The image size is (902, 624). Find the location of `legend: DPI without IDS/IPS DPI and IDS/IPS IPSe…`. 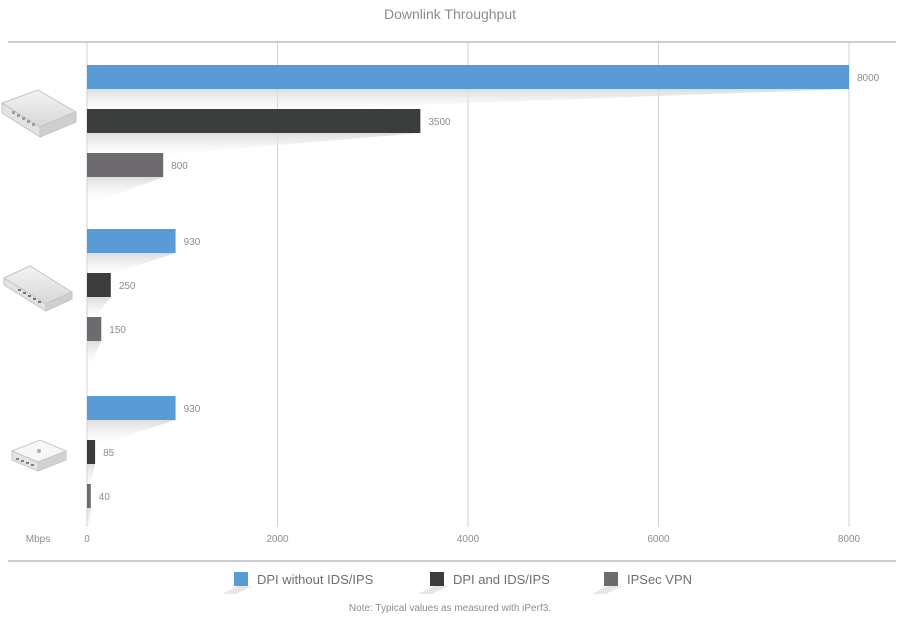

legend: DPI without IDS/IPS DPI and IDS/IPS IPSe… is located at coordinates (457, 583).